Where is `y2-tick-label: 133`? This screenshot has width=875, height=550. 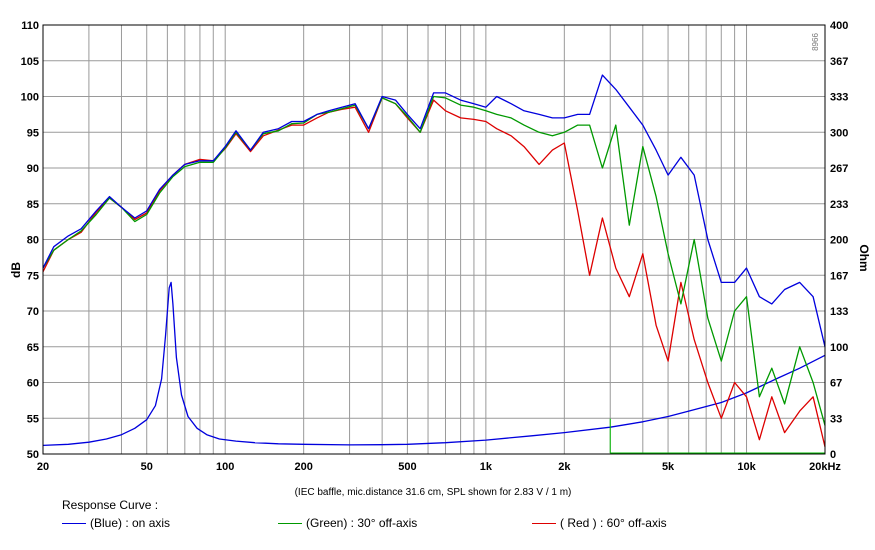
y2-tick-label: 133 is located at coordinates (839, 312).